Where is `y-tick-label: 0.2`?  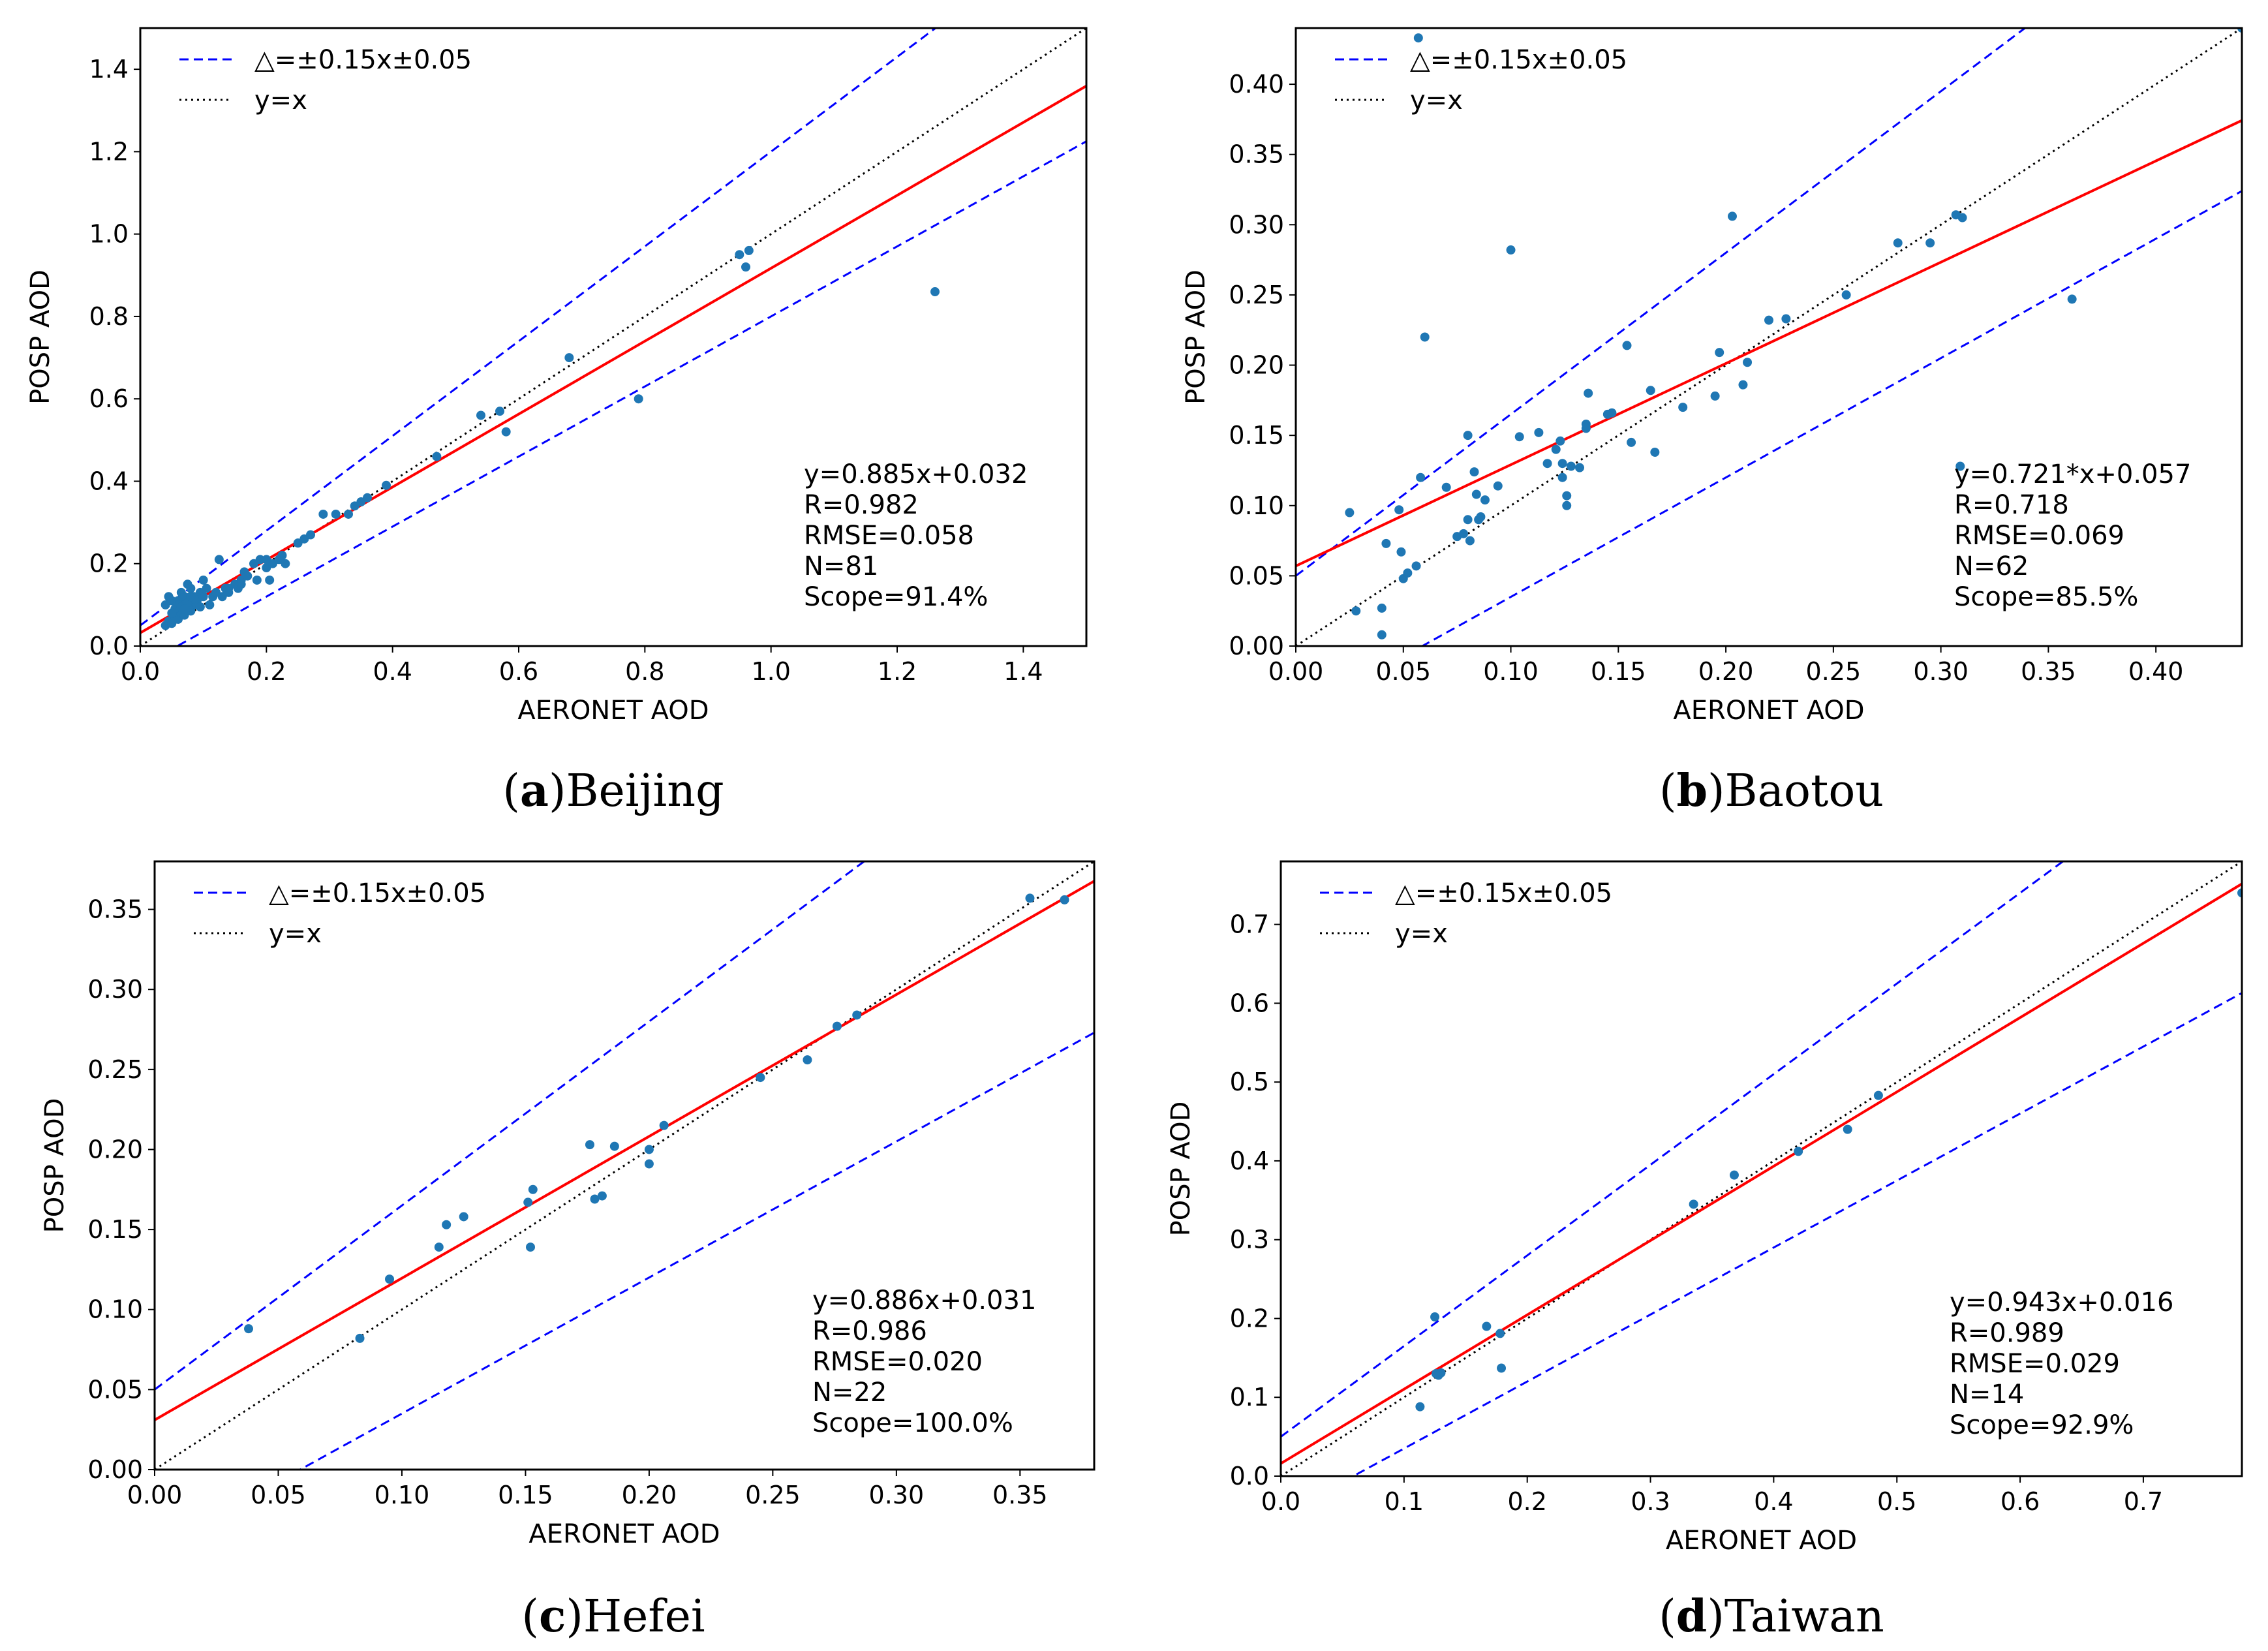 y-tick-label: 0.2 is located at coordinates (1250, 1318).